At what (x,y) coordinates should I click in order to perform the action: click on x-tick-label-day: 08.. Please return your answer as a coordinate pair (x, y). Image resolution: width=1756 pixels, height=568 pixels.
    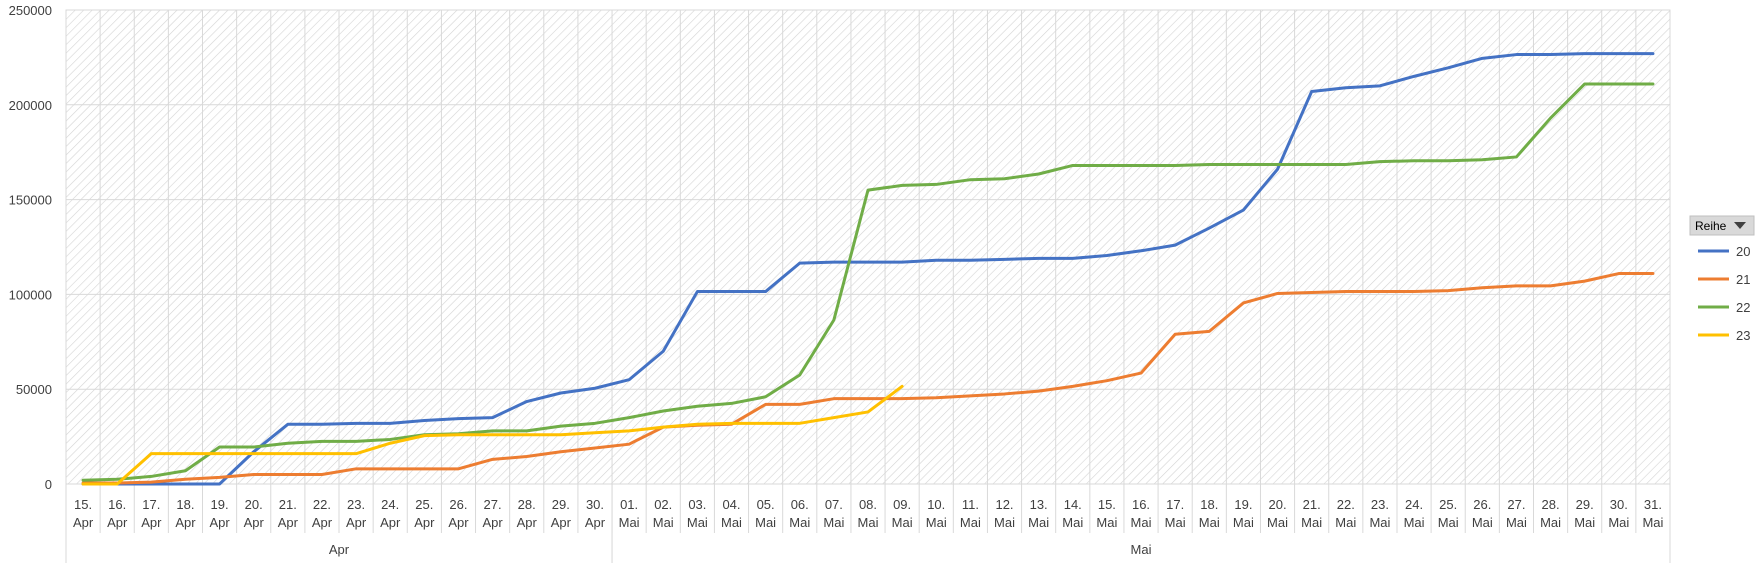
    Looking at the image, I should click on (868, 504).